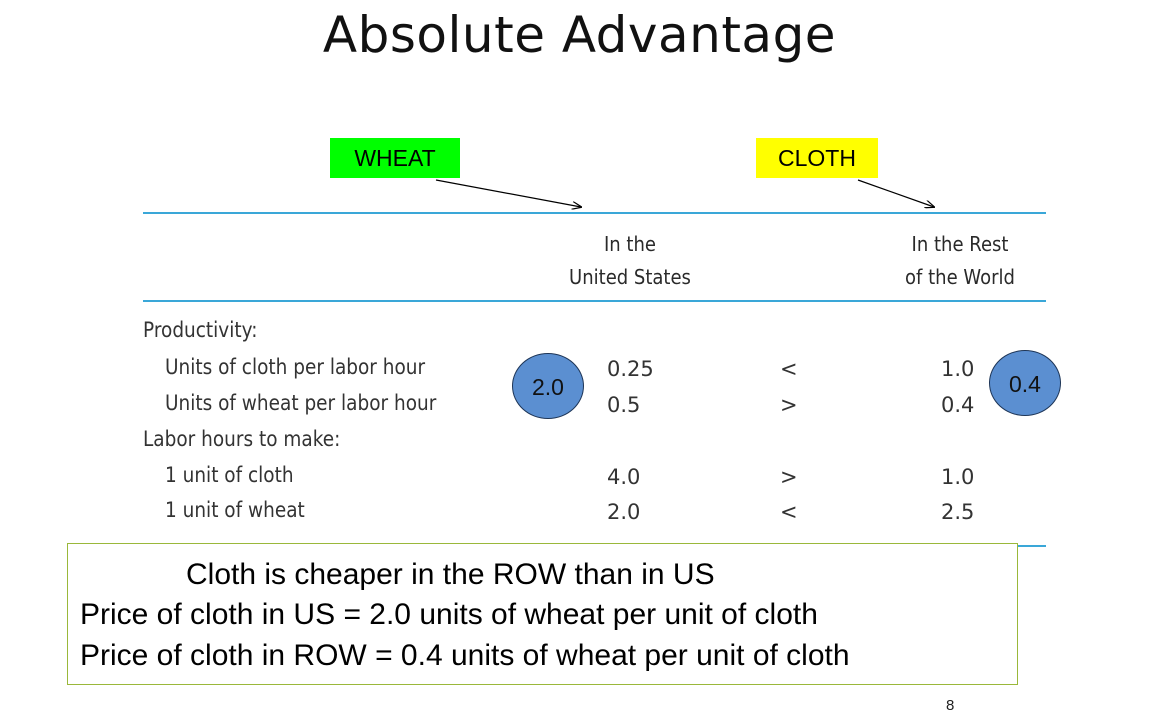 This screenshot has width=1159, height=720. I want to click on column-header-row-line2: of the World, so click(960, 277).